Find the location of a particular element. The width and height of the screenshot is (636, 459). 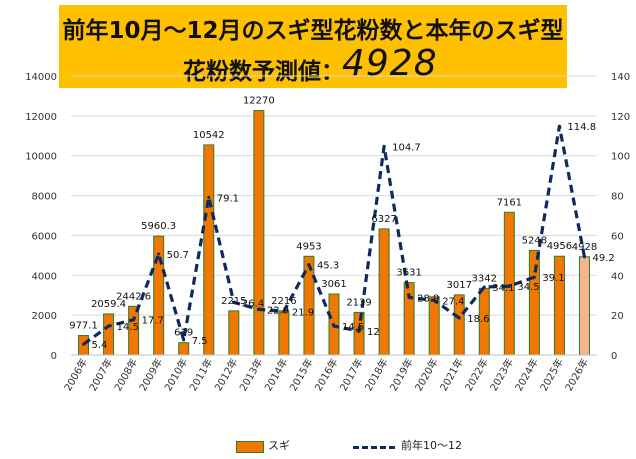

bar-data-label: 3017 is located at coordinates (459, 285).